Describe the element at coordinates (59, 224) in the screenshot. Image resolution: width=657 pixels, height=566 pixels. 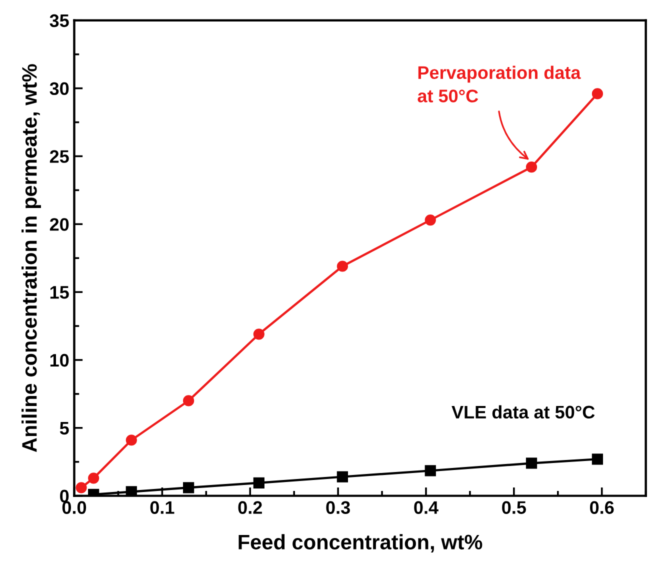
I see `y-tick-label: 20` at that location.